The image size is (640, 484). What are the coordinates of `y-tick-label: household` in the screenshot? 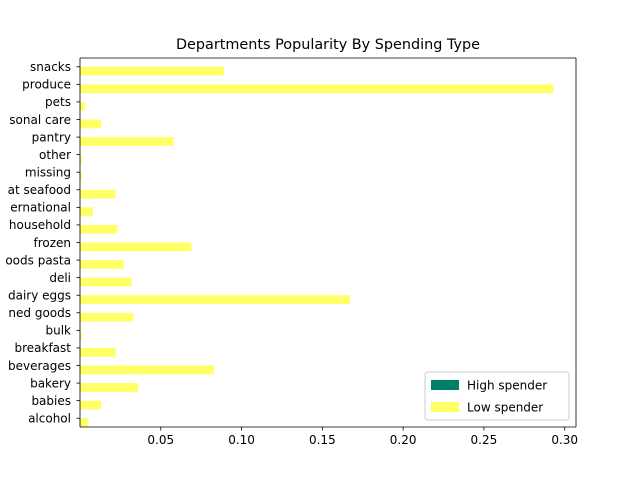 It's located at (40, 225).